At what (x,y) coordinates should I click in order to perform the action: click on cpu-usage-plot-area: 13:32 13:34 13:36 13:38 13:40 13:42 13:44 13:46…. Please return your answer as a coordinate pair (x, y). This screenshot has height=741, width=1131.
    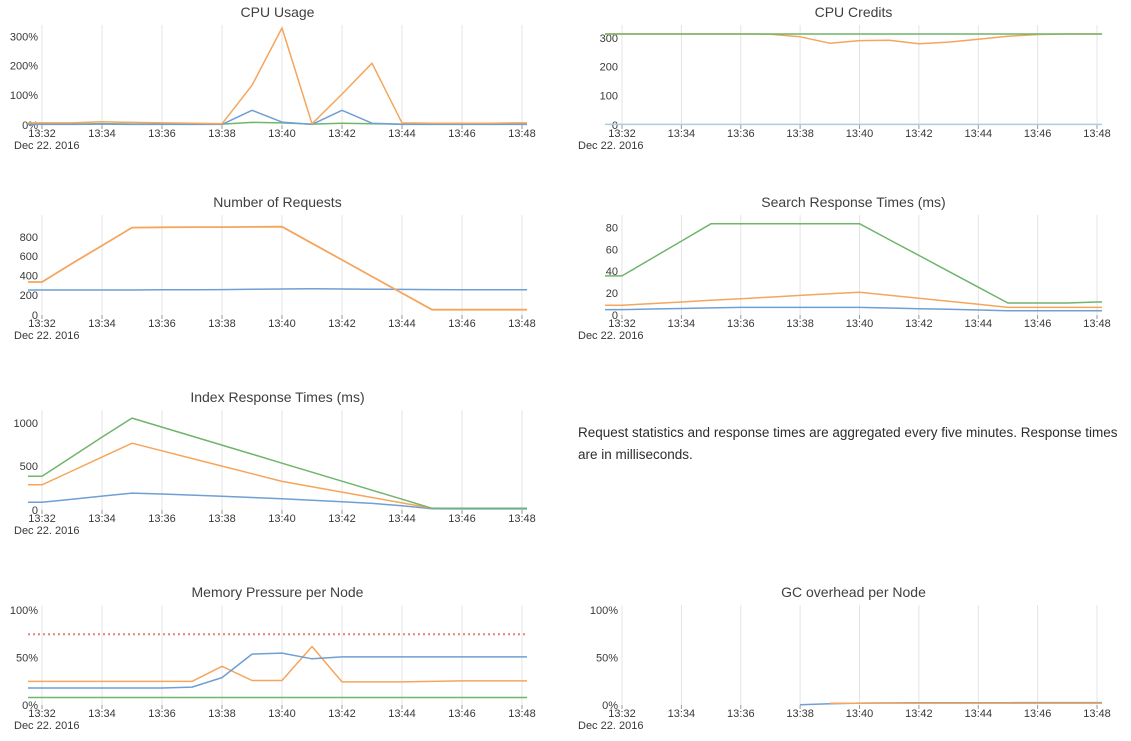
    Looking at the image, I should click on (282, 80).